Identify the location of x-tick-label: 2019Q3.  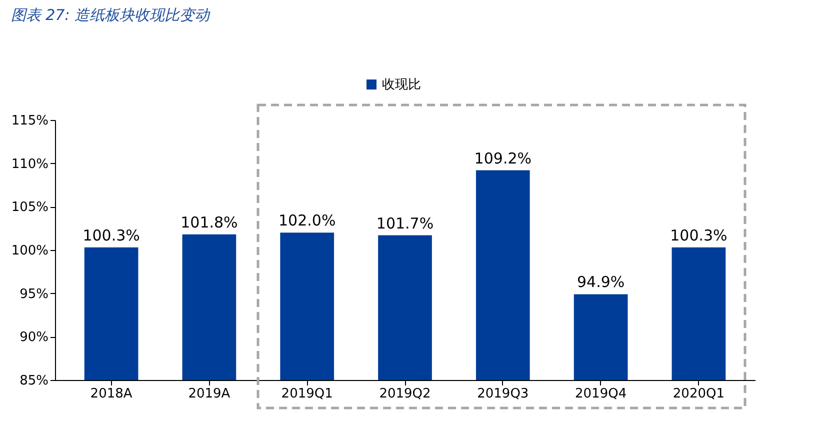
(503, 394).